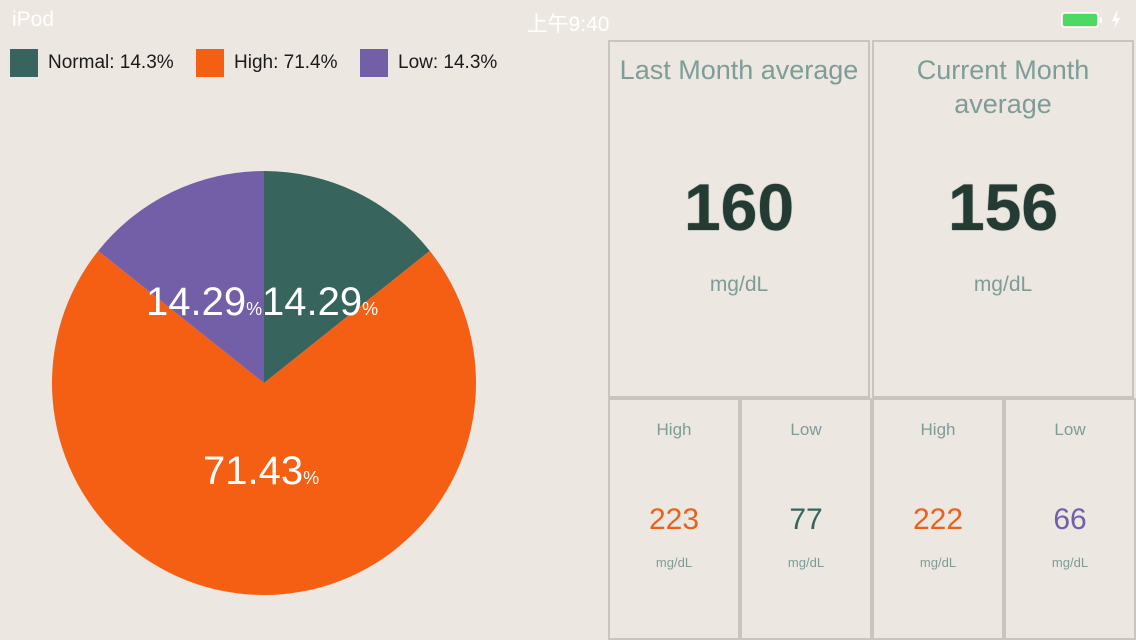  I want to click on pie-slice-low, so click(181, 277).